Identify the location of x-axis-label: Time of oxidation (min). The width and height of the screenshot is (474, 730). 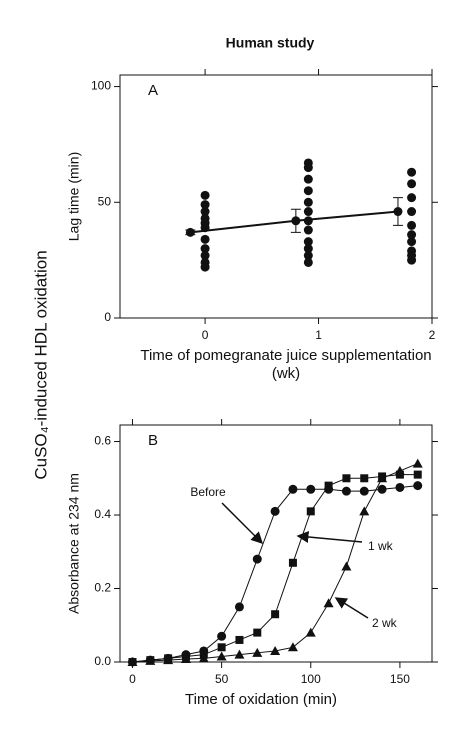
(261, 699).